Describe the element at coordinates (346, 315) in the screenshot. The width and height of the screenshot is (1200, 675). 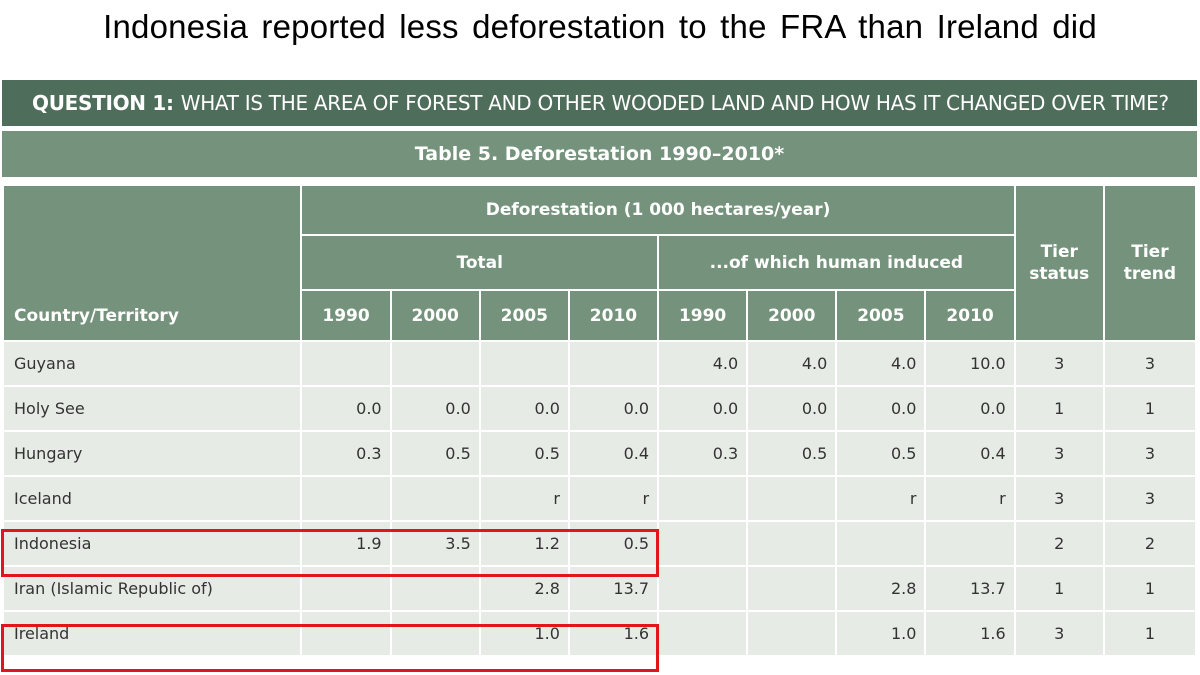
I see `year-header-total-1990: 1990` at that location.